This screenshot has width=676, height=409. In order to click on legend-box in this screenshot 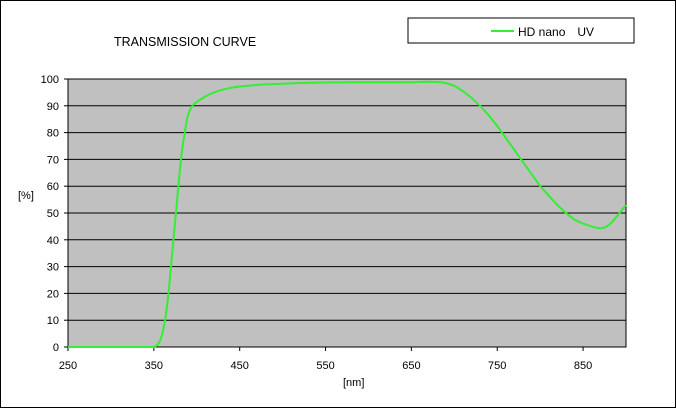, I will do `click(521, 30)`.